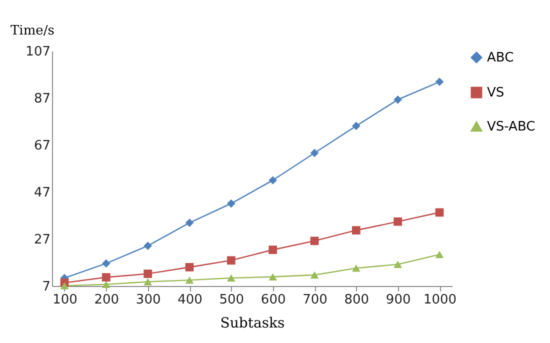  I want to click on x-tick-label: 900, so click(398, 300).